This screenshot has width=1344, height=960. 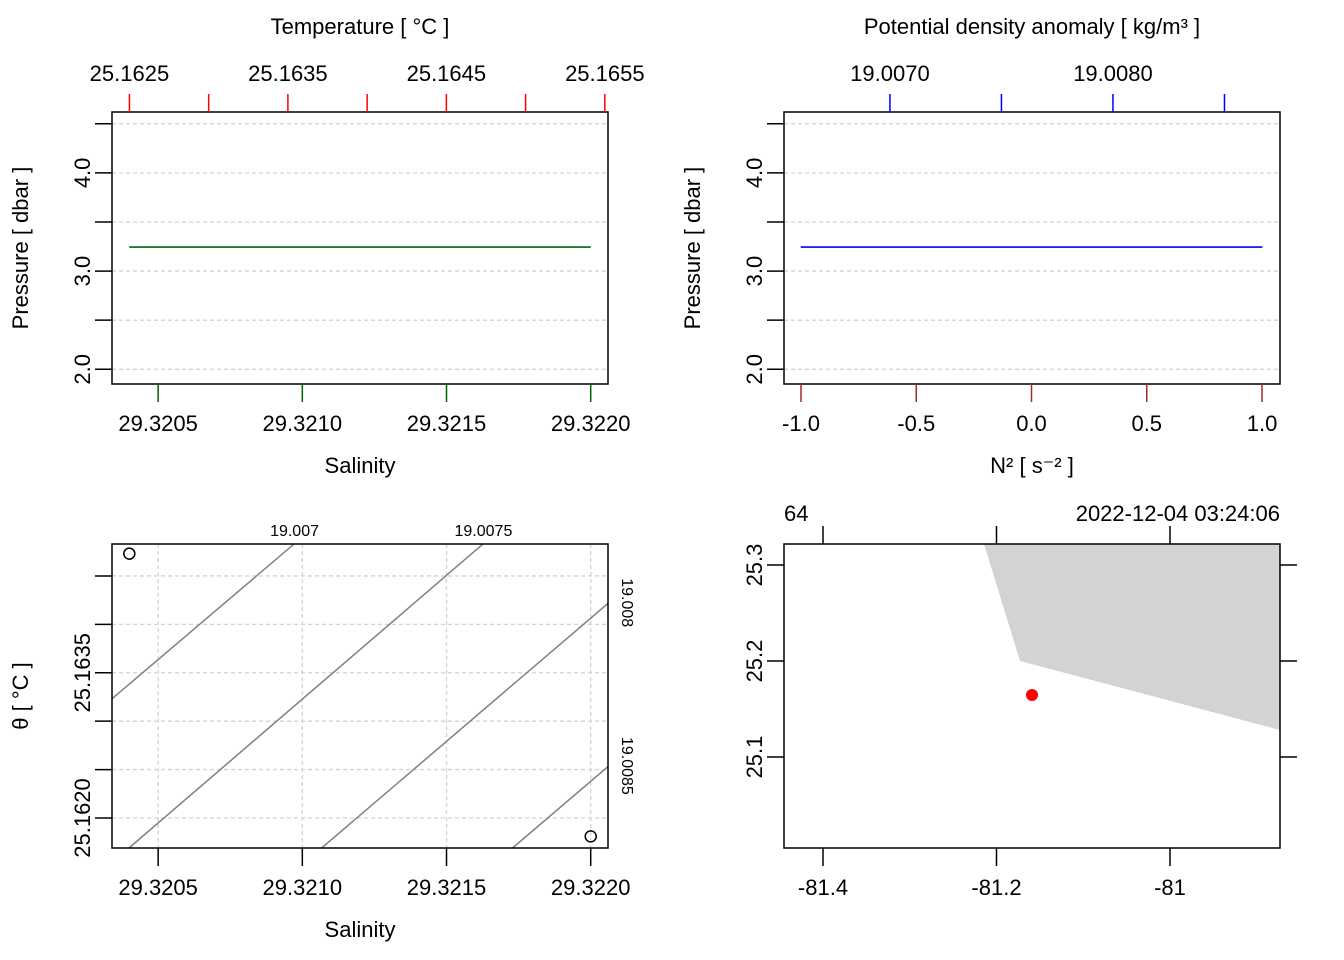 What do you see at coordinates (1031, 423) in the screenshot?
I see `x-tick-label: 0.0` at bounding box center [1031, 423].